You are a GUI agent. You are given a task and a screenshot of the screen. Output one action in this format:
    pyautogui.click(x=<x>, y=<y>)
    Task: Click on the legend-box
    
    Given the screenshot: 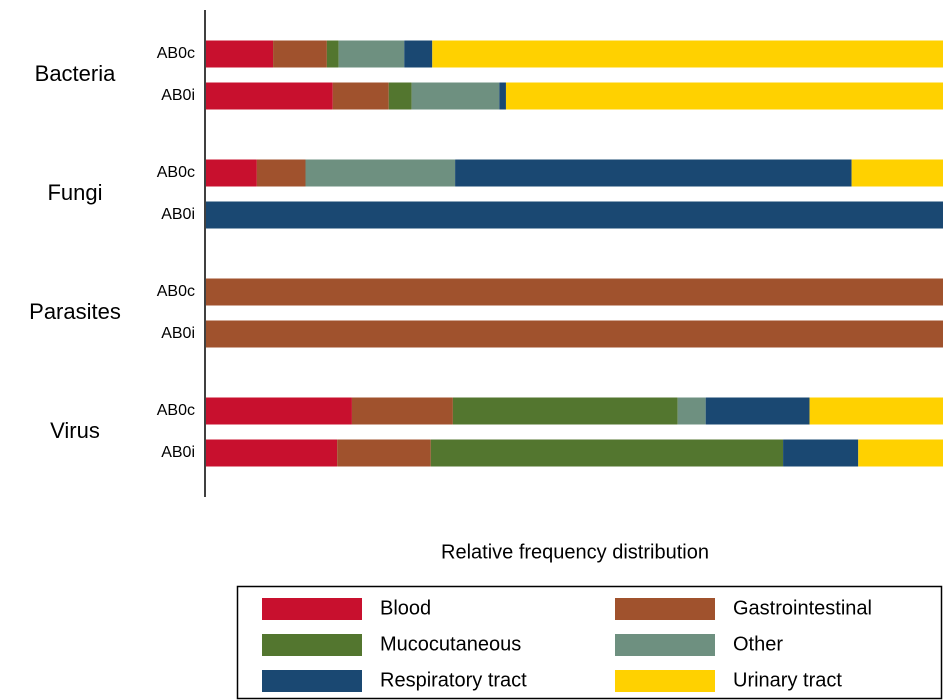 What is the action you would take?
    pyautogui.click(x=589, y=642)
    